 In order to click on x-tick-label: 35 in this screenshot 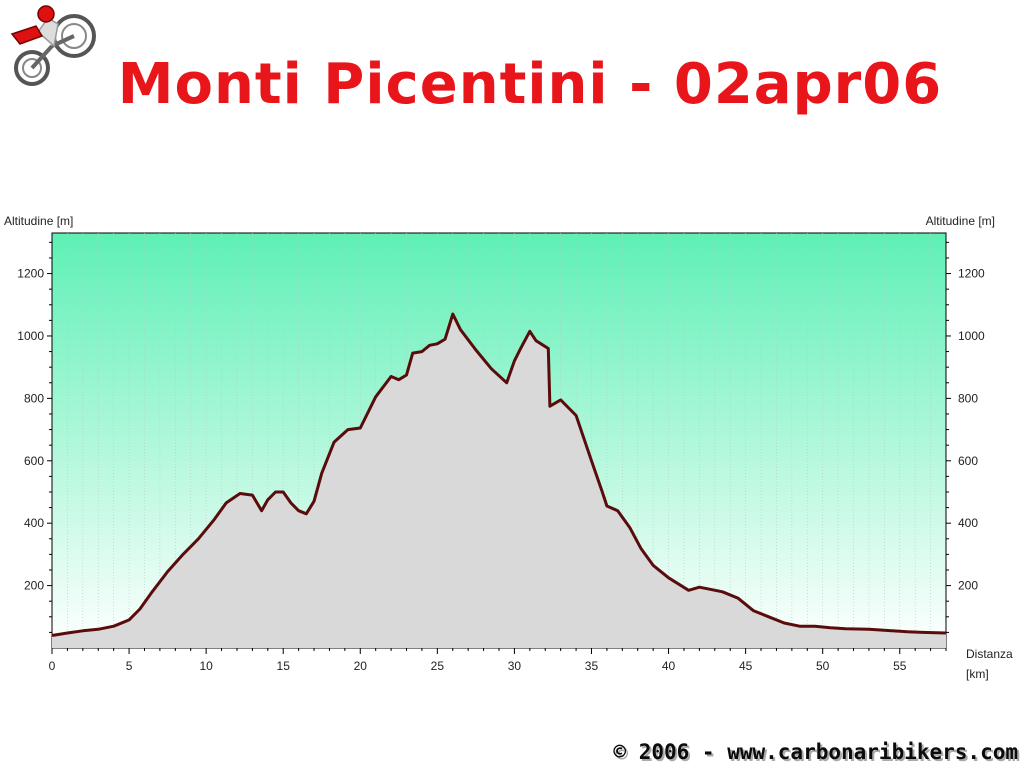, I will do `click(592, 666)`.